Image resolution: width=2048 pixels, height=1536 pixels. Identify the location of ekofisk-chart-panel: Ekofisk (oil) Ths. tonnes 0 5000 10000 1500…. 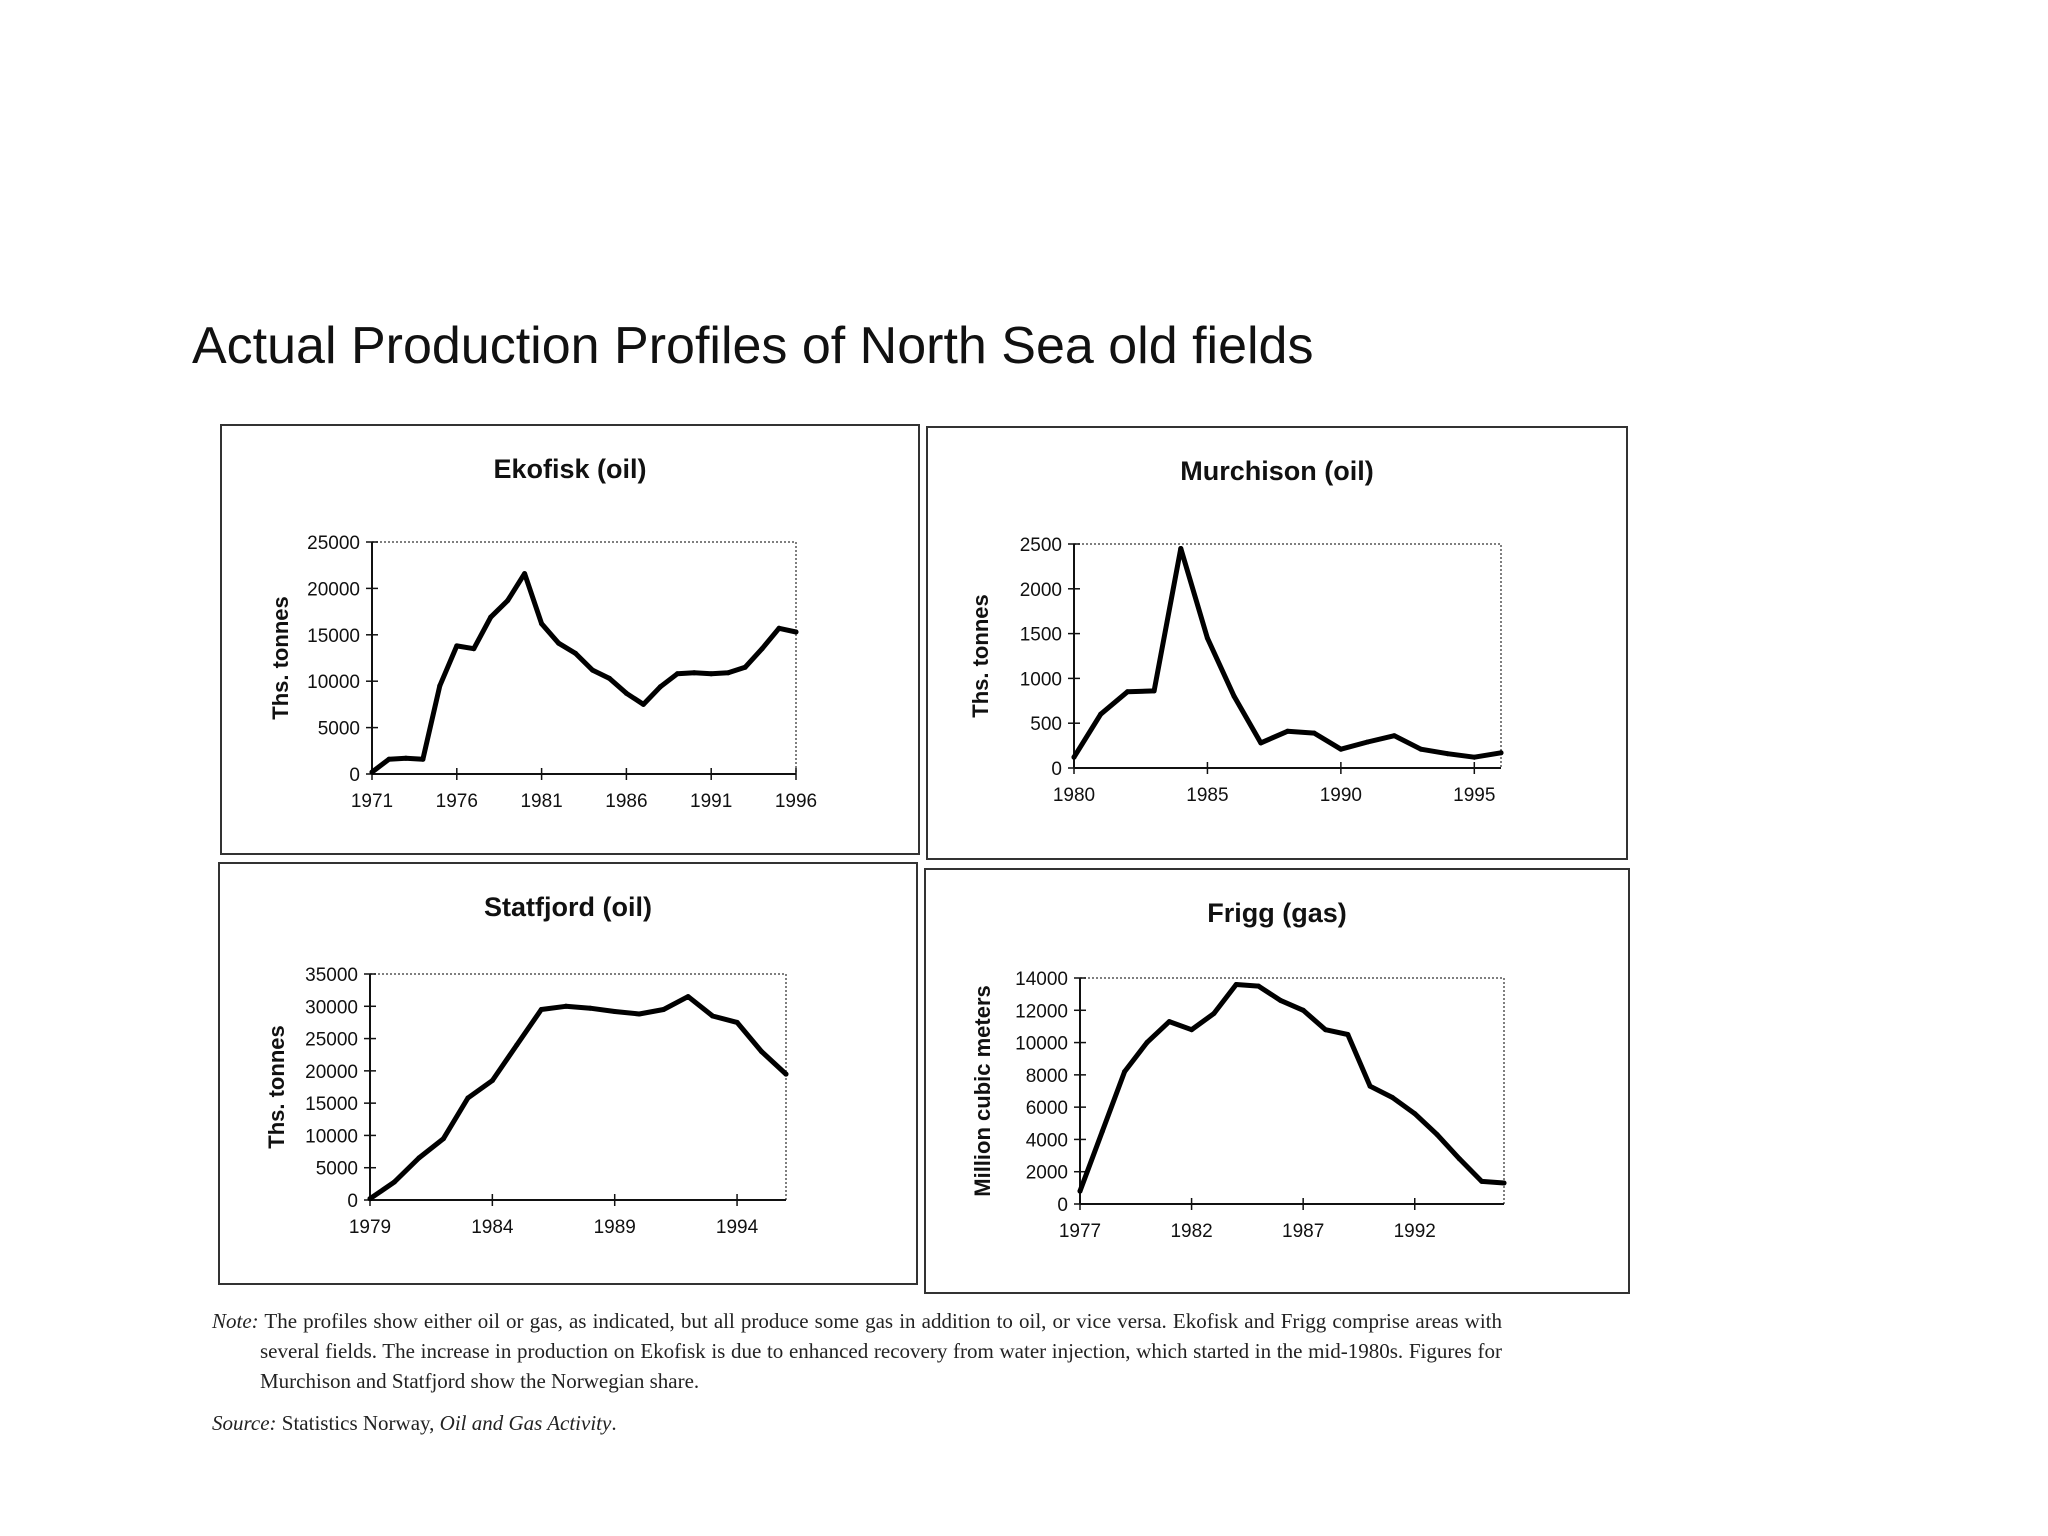
(570, 639).